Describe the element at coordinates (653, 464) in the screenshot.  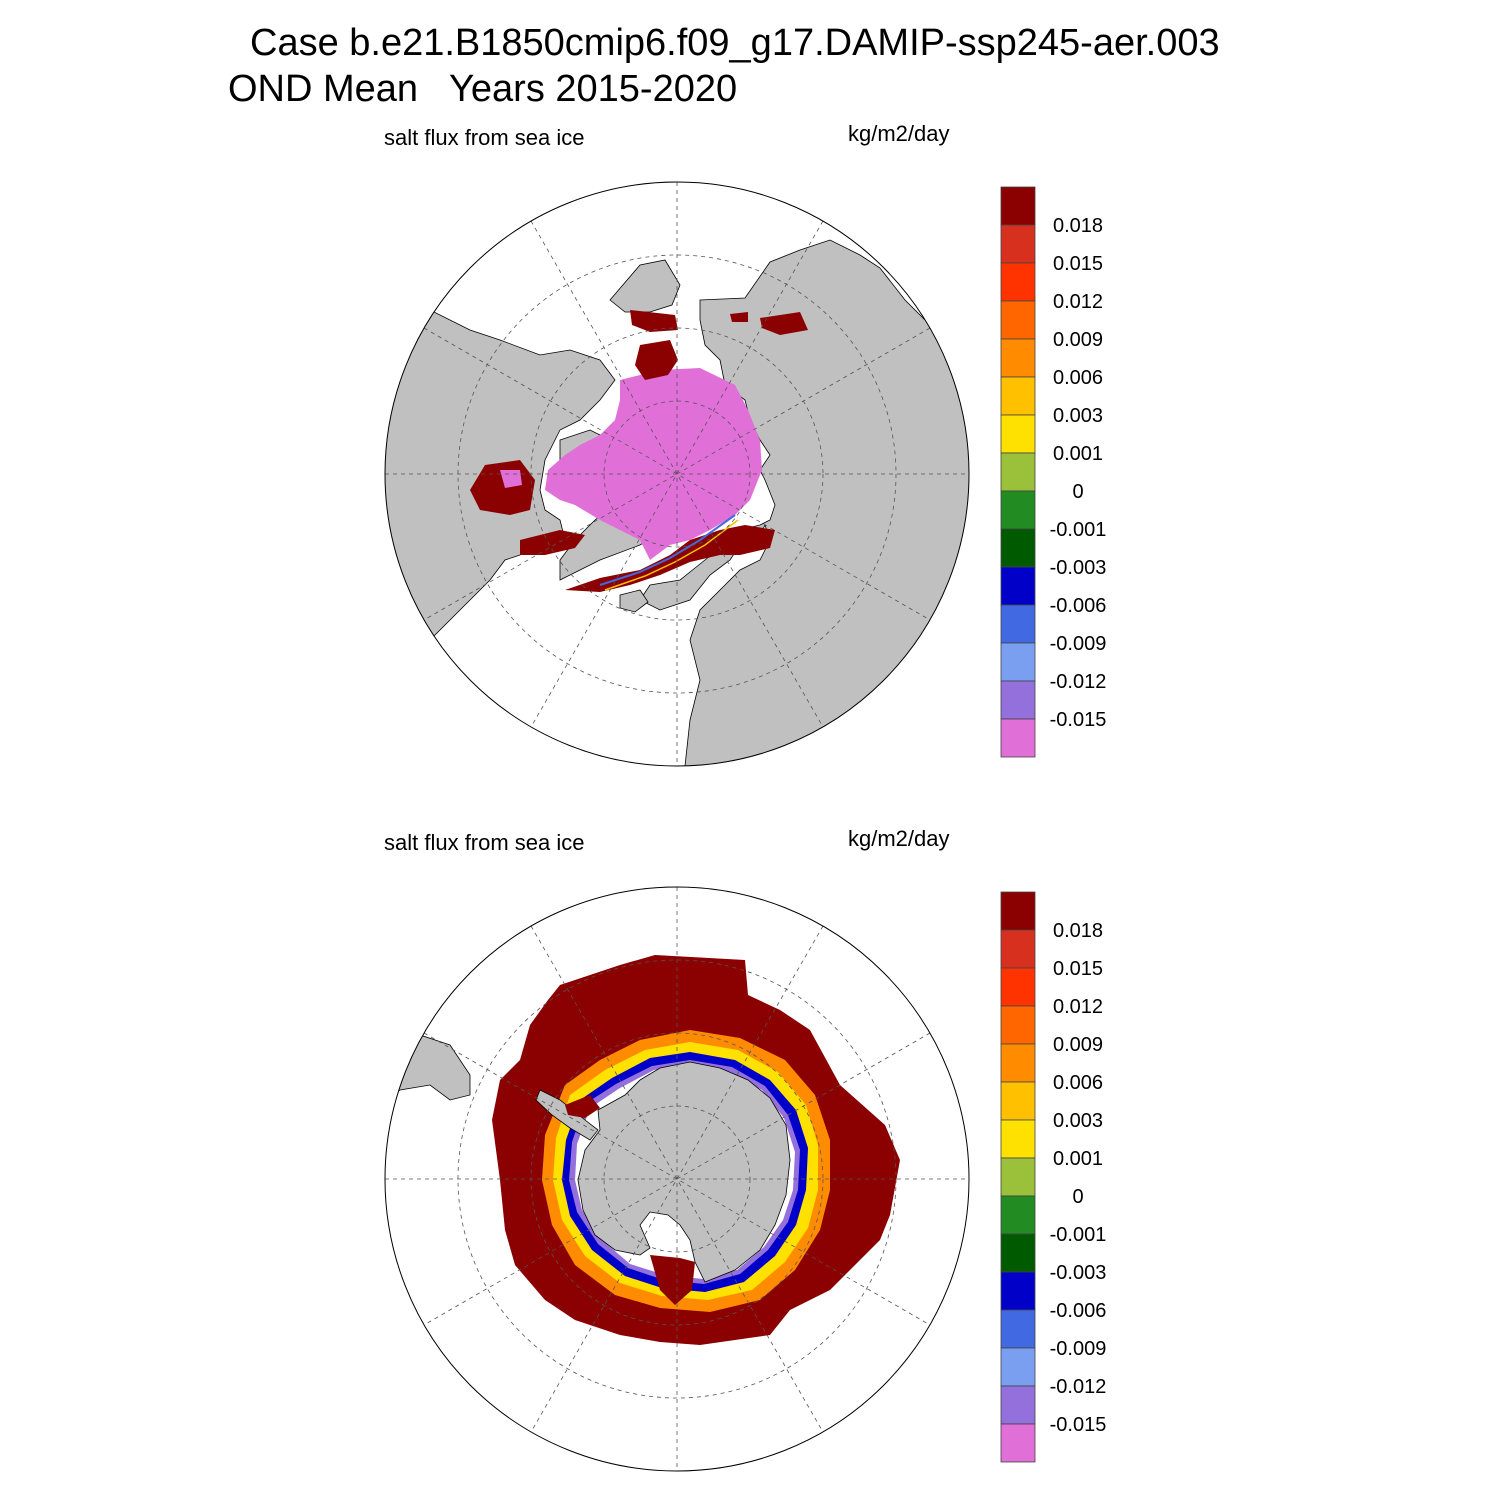
I see `north-field-arctic-basin` at that location.